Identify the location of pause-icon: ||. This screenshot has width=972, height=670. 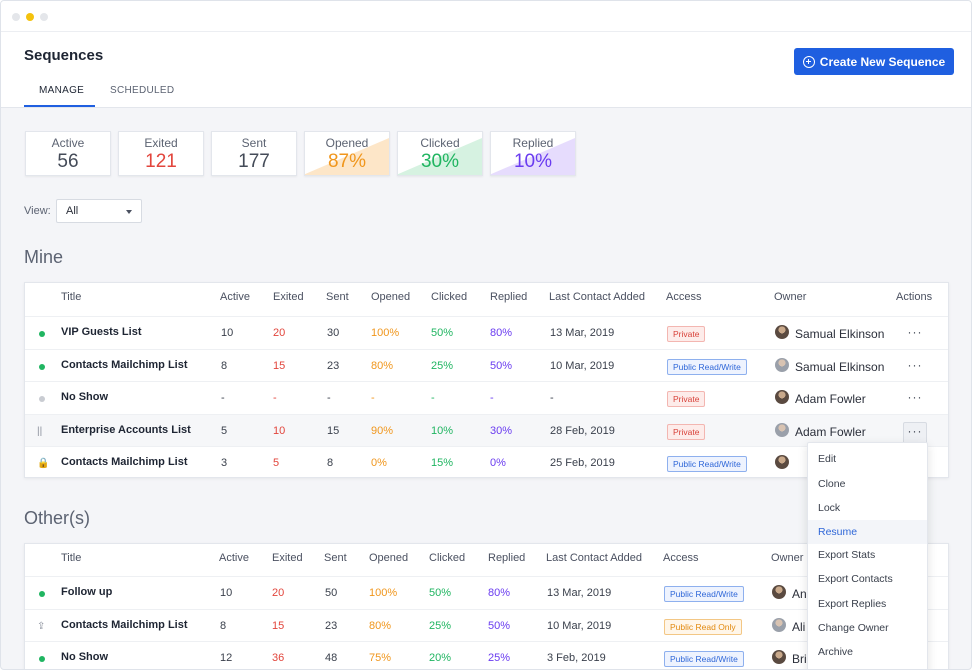
(40, 431).